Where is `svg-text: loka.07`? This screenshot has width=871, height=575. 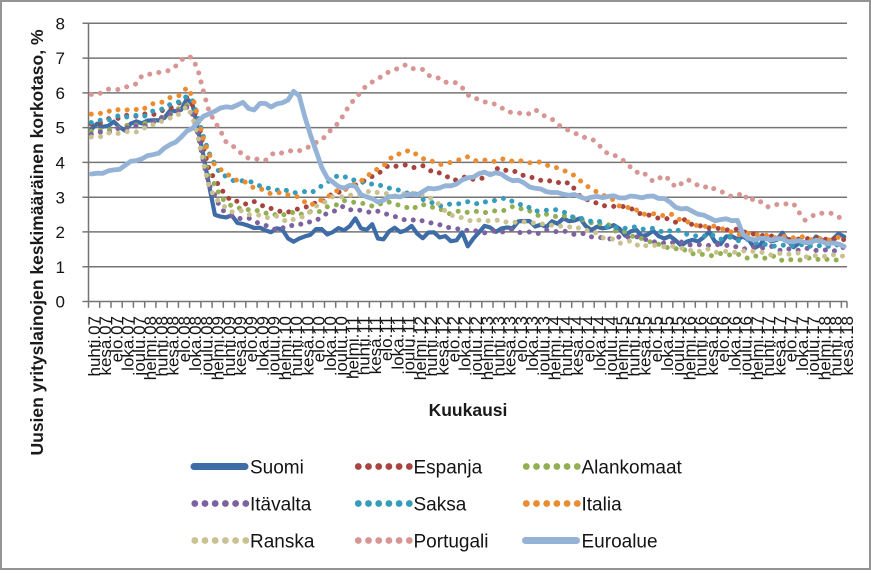
svg-text: loka.07 is located at coordinates (128, 343).